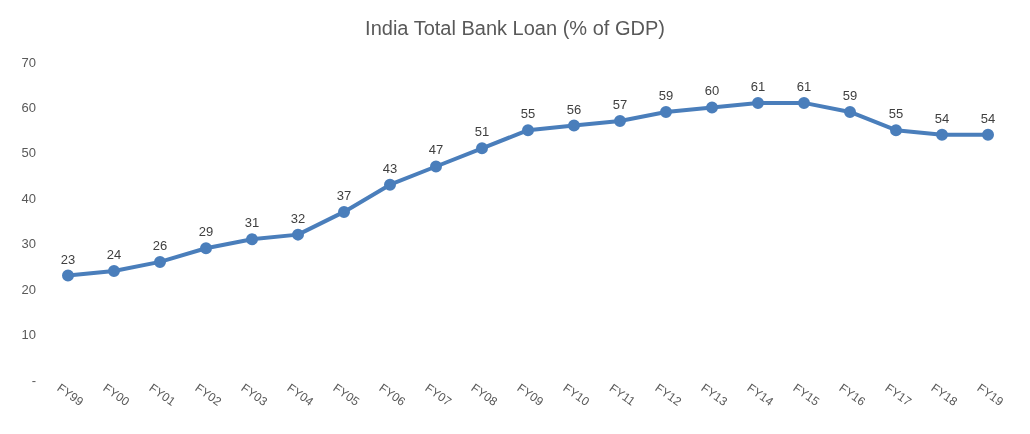 The width and height of the screenshot is (1030, 434). I want to click on data-label: 43, so click(390, 168).